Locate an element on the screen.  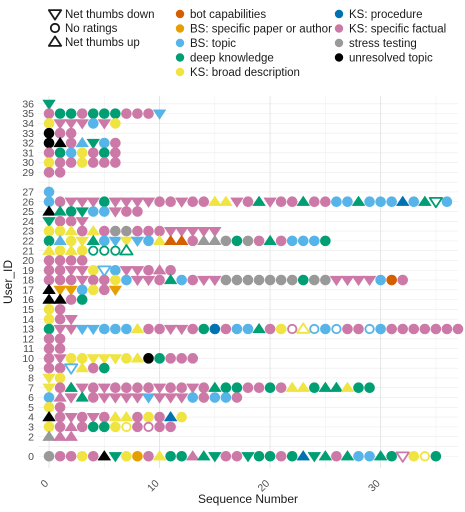
legend-shape-label: Net thumbs down is located at coordinates (110, 15).